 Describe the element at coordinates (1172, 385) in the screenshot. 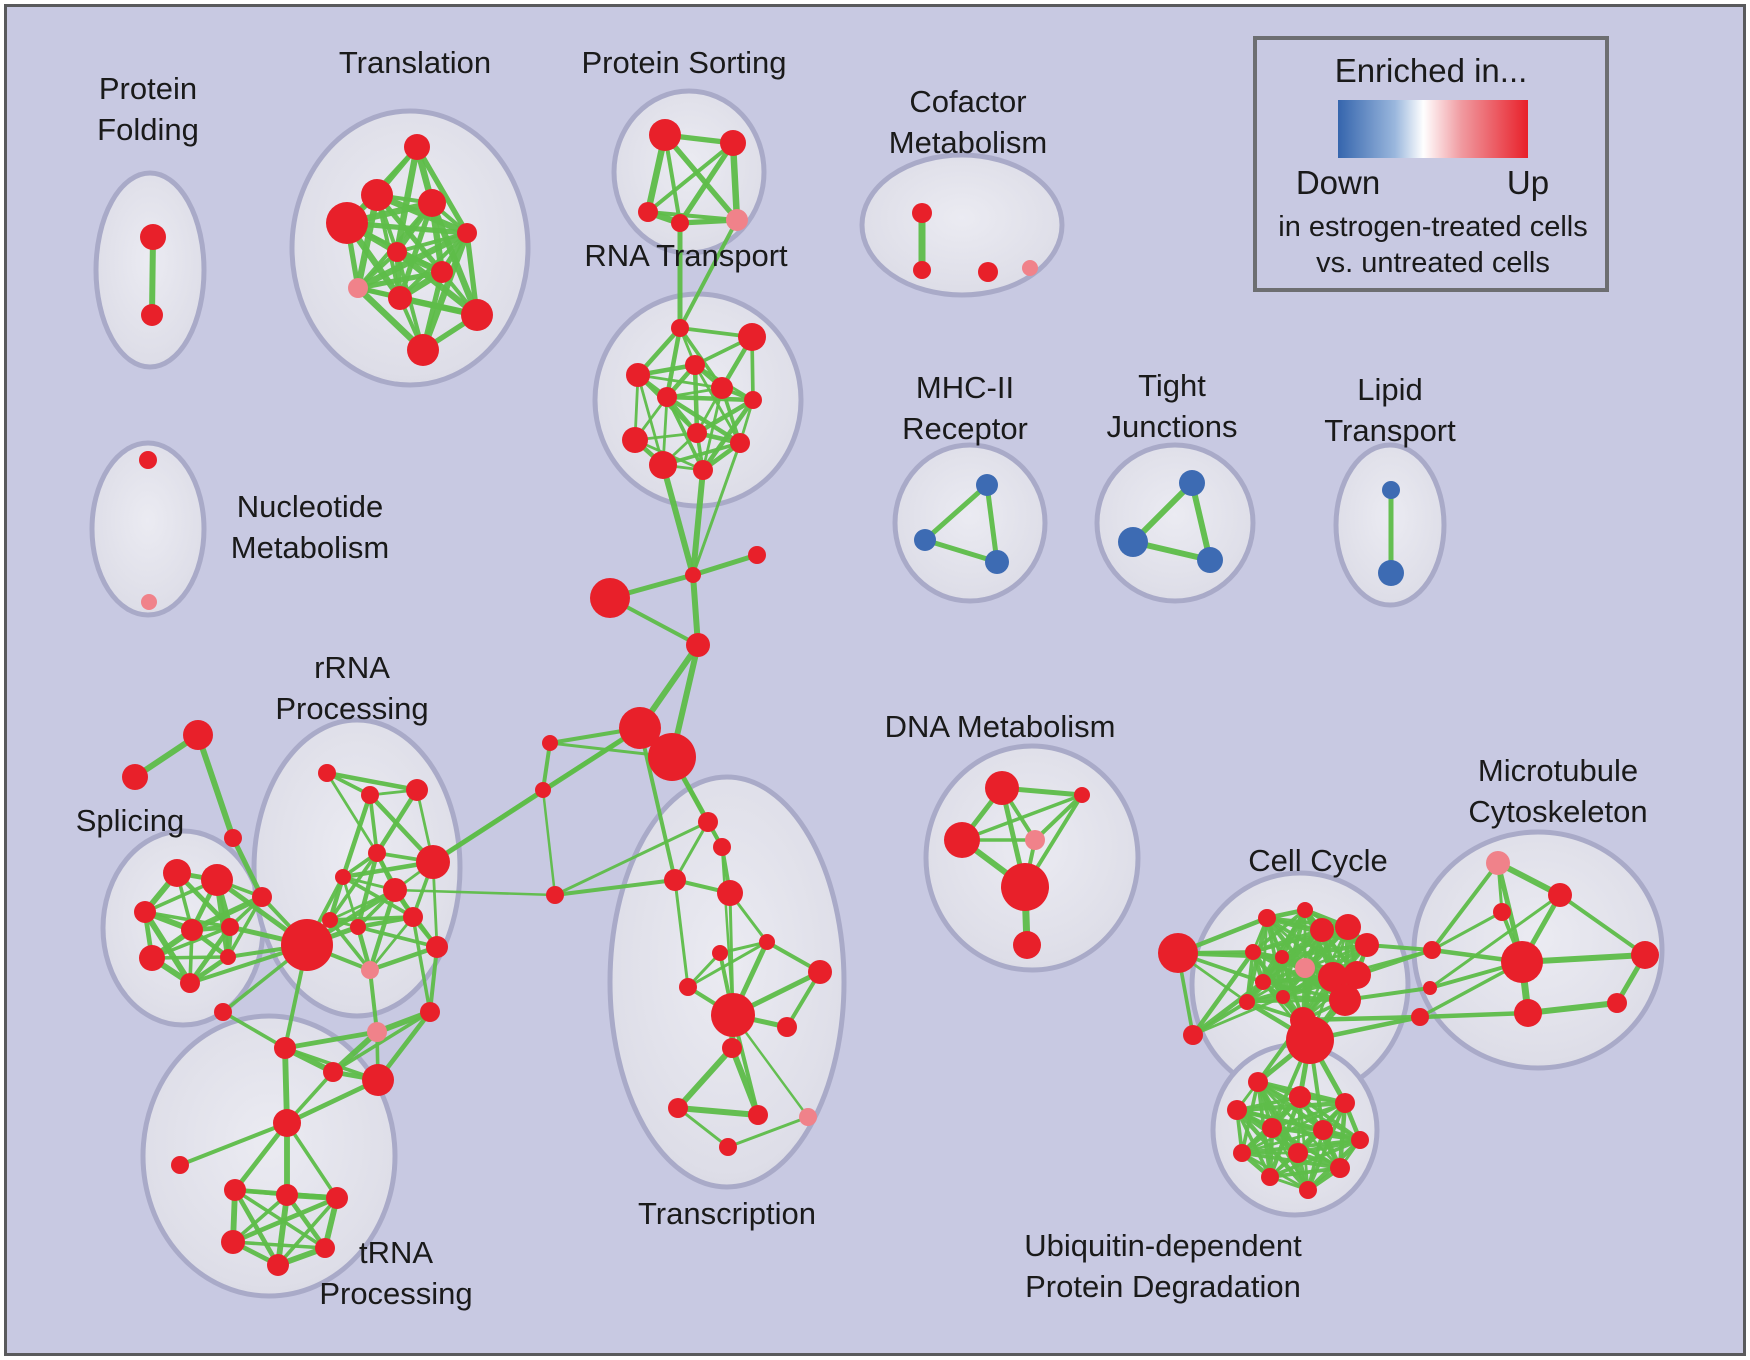

I see `cluster-label-tj: Tight` at that location.